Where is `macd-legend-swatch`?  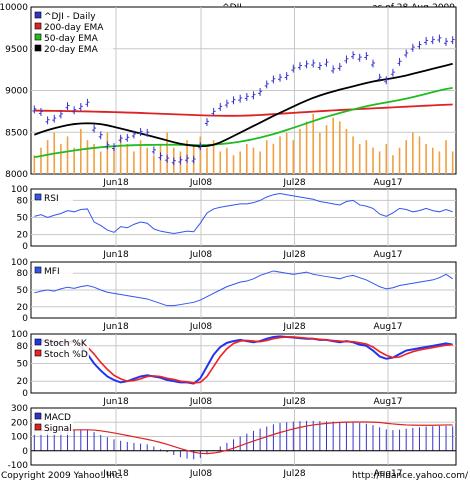
macd-legend-swatch is located at coordinates (38, 427).